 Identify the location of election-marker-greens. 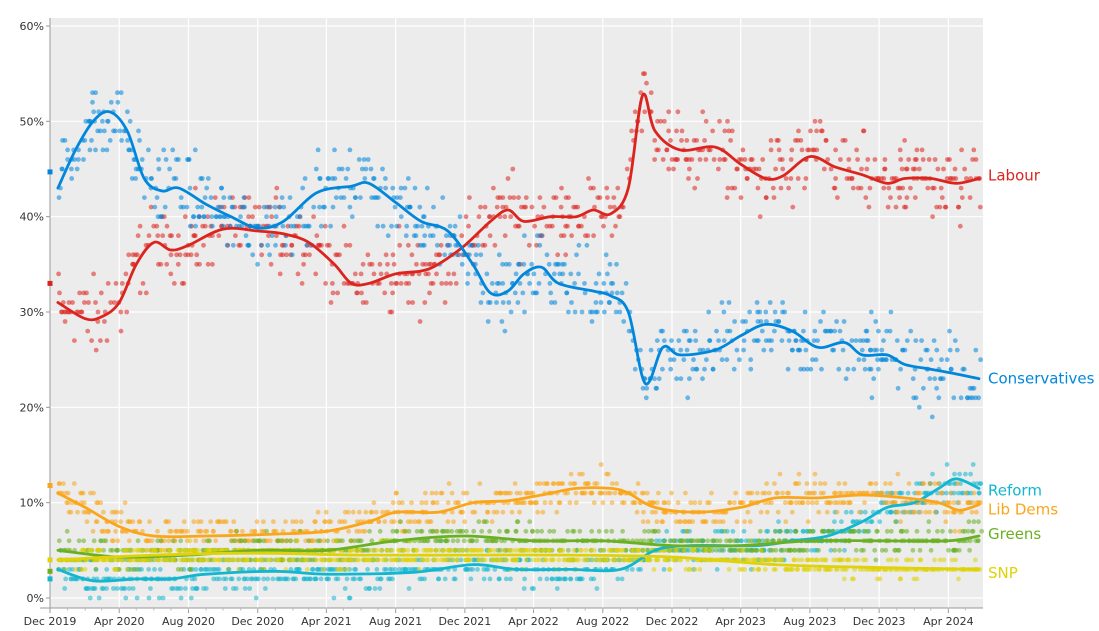
(50, 571).